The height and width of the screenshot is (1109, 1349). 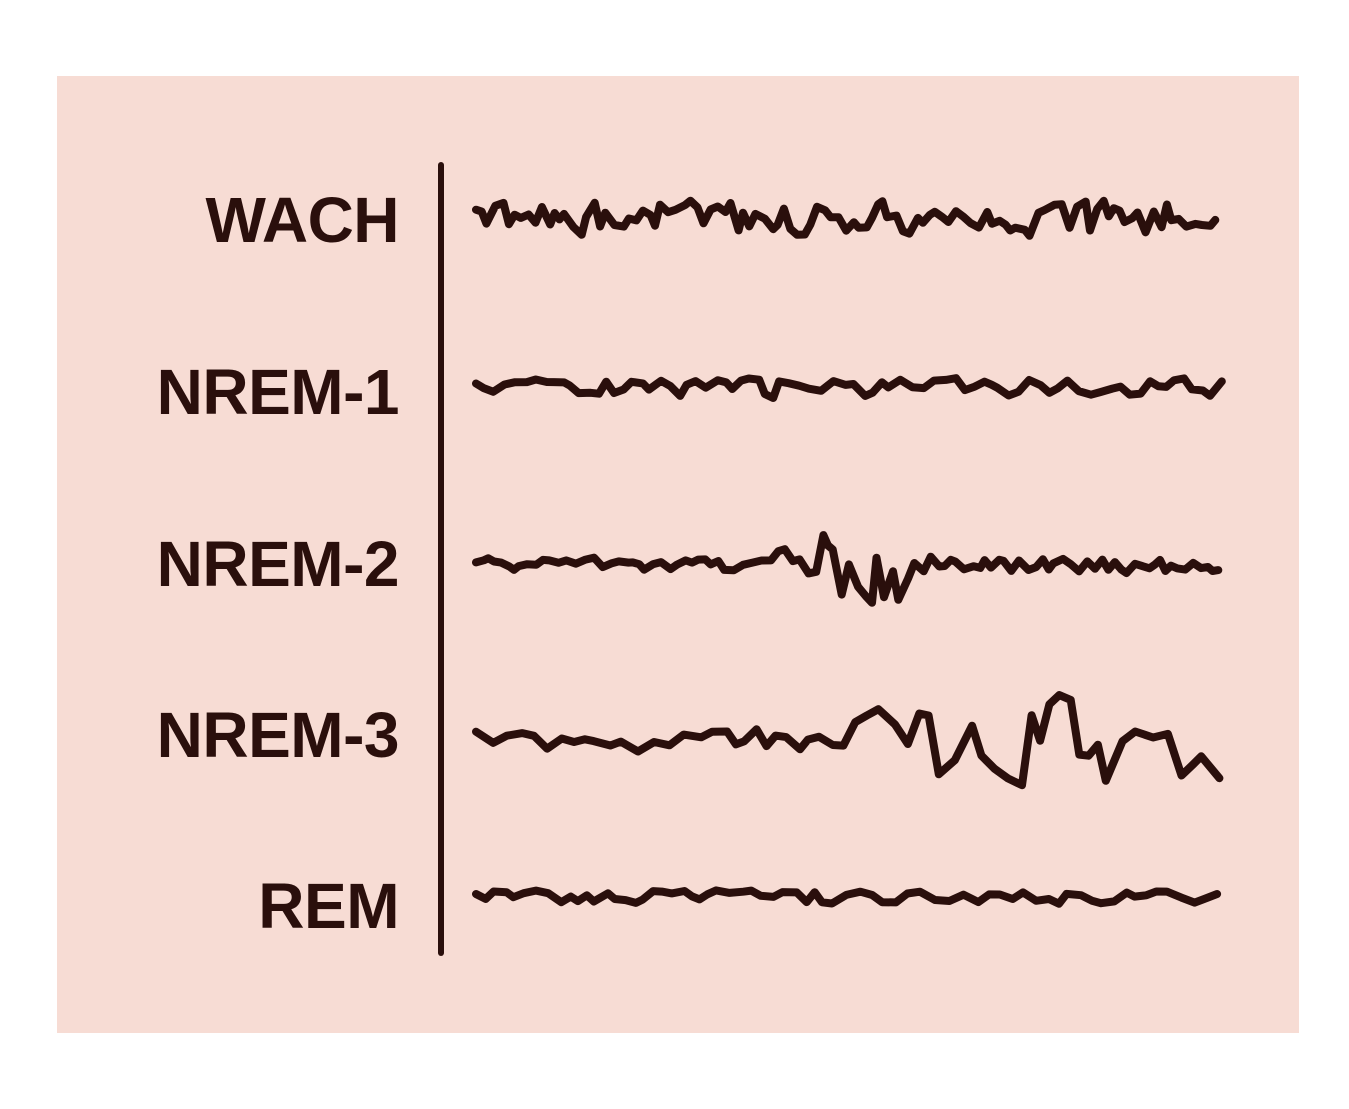 I want to click on eeg-trace-wach, so click(x=846, y=218).